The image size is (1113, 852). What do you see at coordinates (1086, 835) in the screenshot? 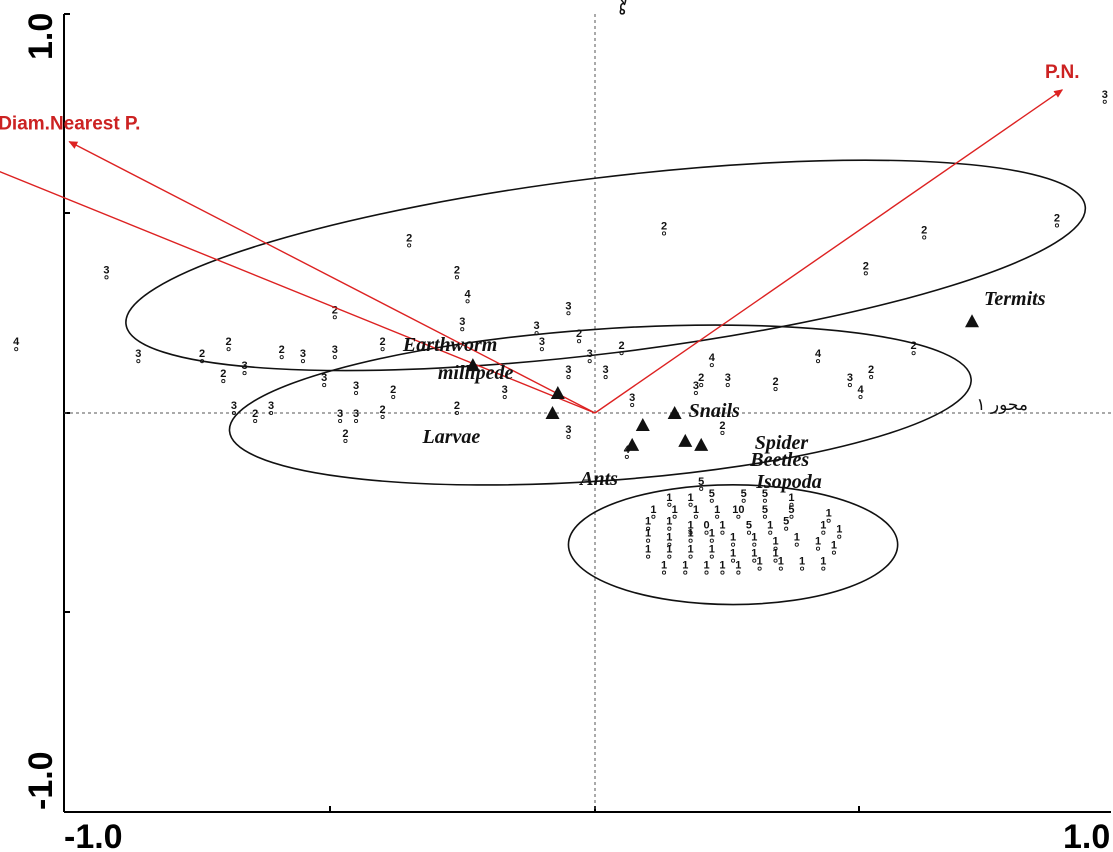
I see `x-tick-label-max: 1.0` at bounding box center [1086, 835].